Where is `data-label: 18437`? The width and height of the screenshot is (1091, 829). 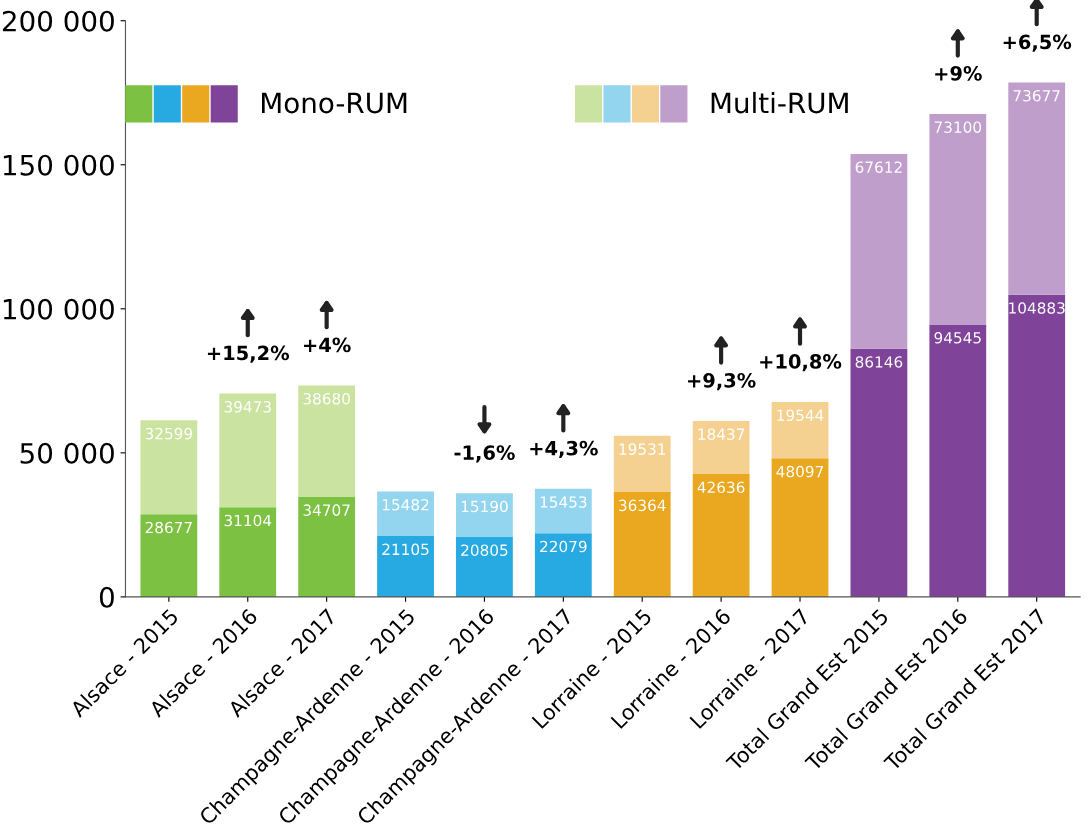 data-label: 18437 is located at coordinates (721, 434).